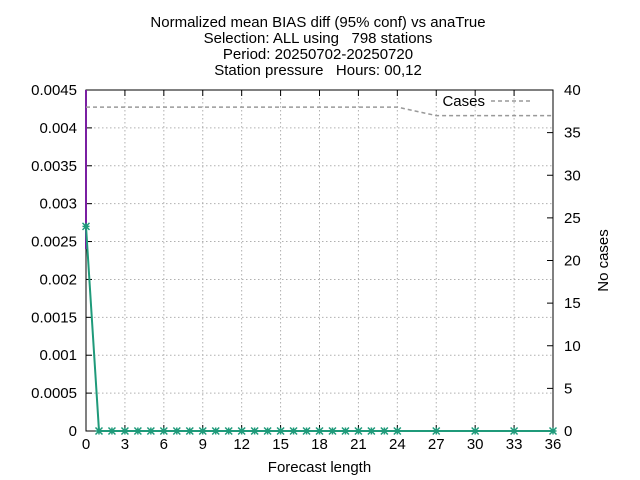  Describe the element at coordinates (203, 444) in the screenshot. I see `x-tick-label: 9` at that location.